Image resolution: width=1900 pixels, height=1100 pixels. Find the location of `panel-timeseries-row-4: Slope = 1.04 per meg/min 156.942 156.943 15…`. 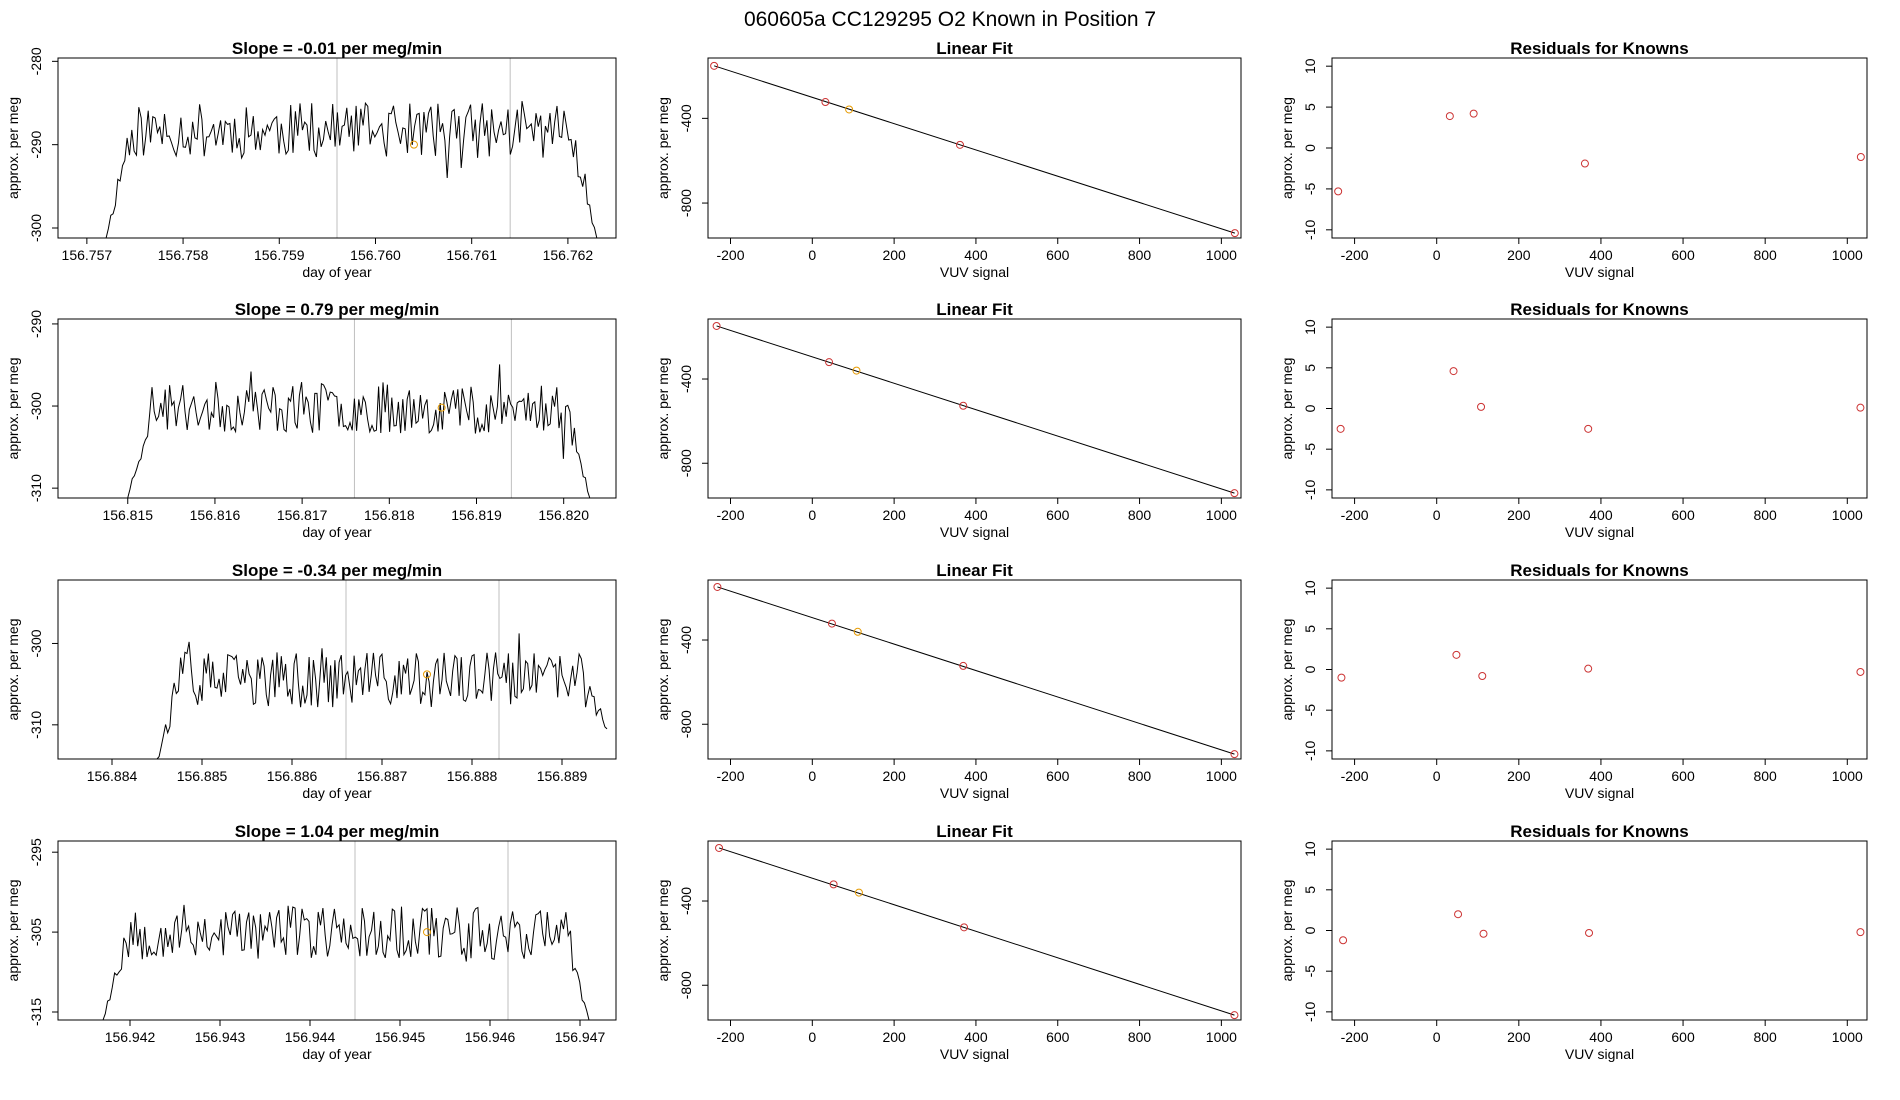

panel-timeseries-row-4: Slope = 1.04 per meg/min 156.942 156.943 15… is located at coordinates (311, 942).